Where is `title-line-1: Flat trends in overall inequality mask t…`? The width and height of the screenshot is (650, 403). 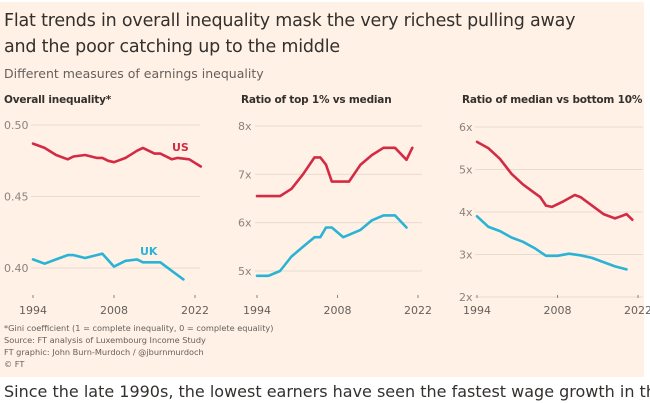 title-line-1: Flat trends in overall inequality mask t… is located at coordinates (290, 21).